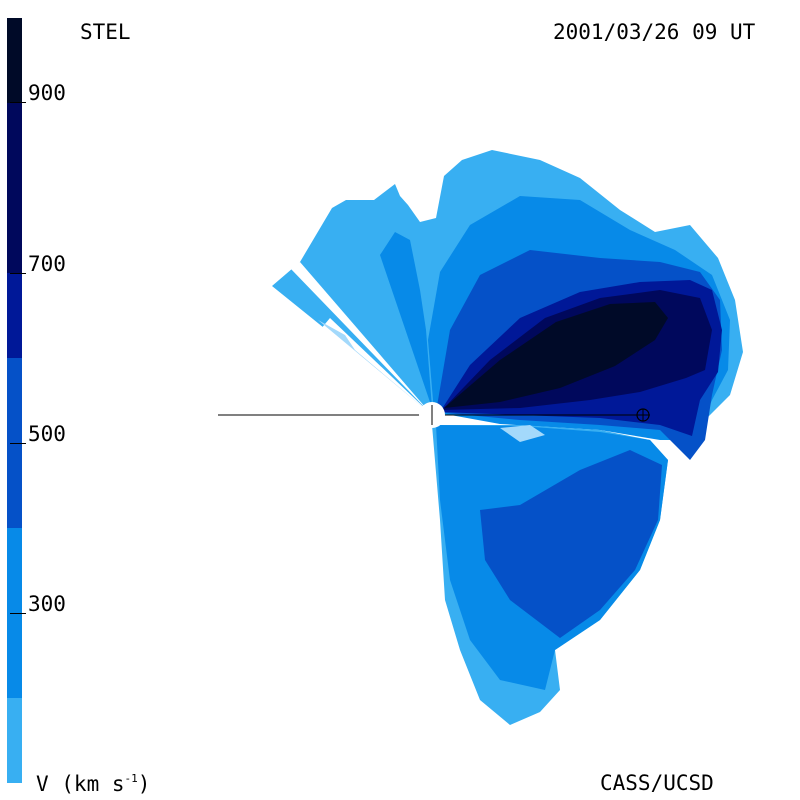  Describe the element at coordinates (406, 320) in the screenshot. I see `map-region-upper-left` at that location.